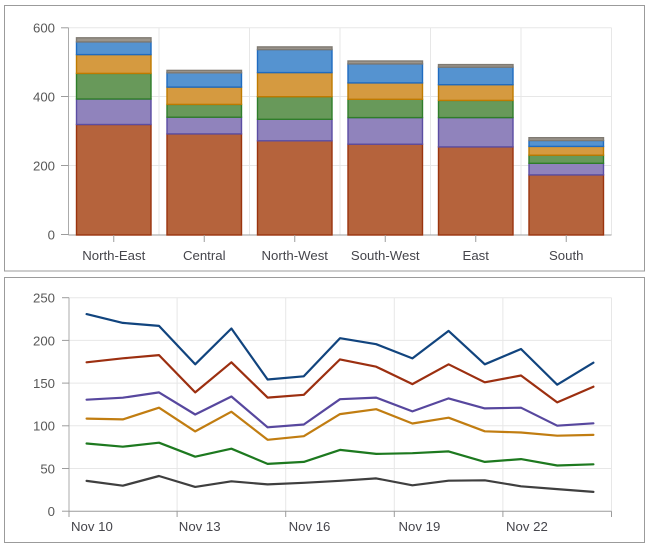 The image size is (650, 548). Describe the element at coordinates (310, 526) in the screenshot. I see `svg-text: Nov 16` at that location.